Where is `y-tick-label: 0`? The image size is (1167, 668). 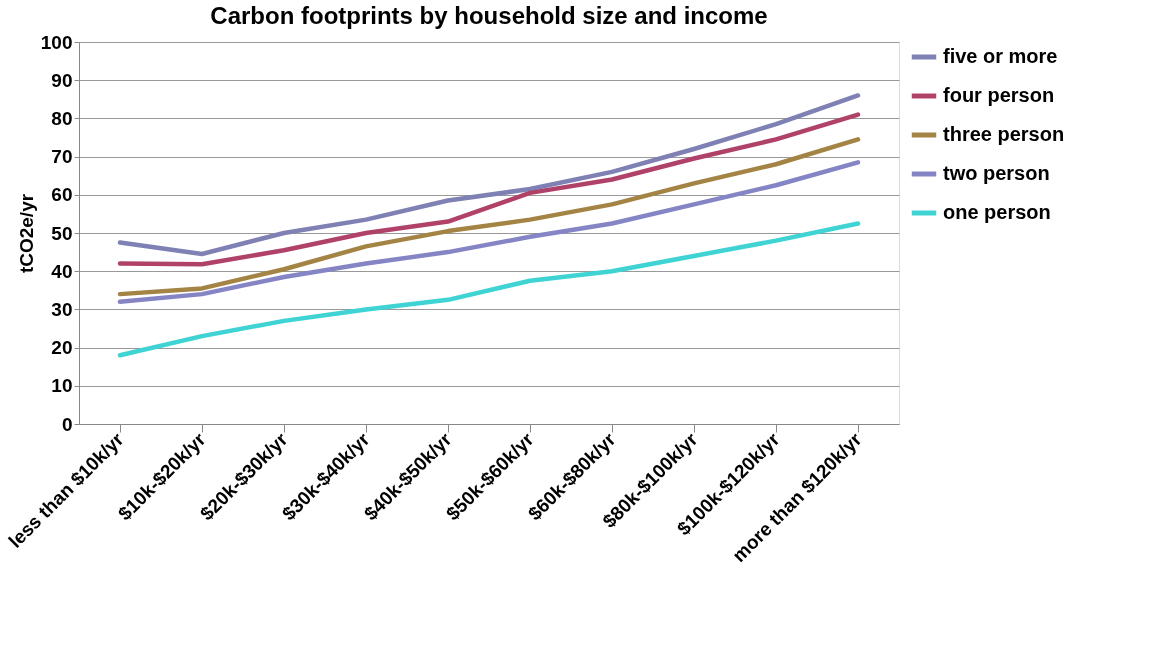
y-tick-label: 0 is located at coordinates (67, 424).